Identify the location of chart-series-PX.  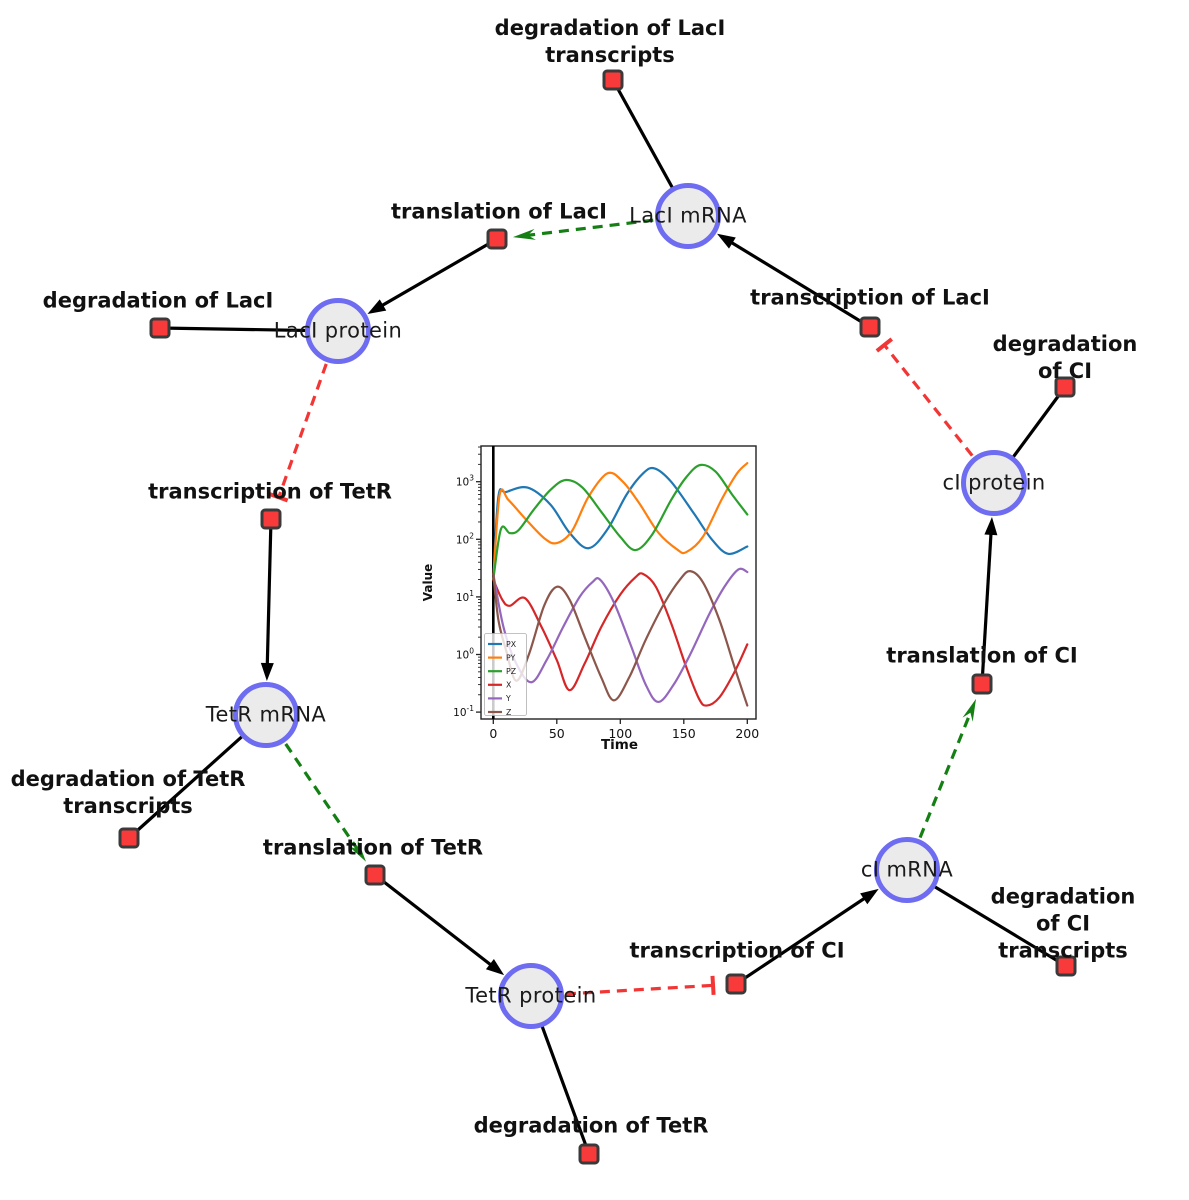
(620, 523).